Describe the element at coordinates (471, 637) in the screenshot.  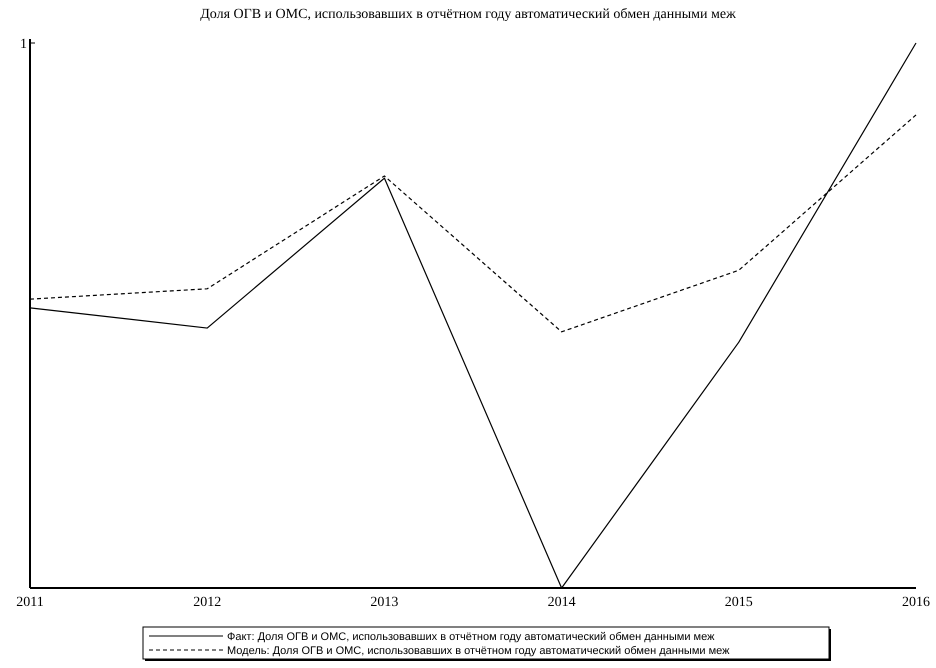
I see `text: Факт: Доля ОГВ и ОМС, использовавших в отчётном году автоматический обмен данными меж` at that location.